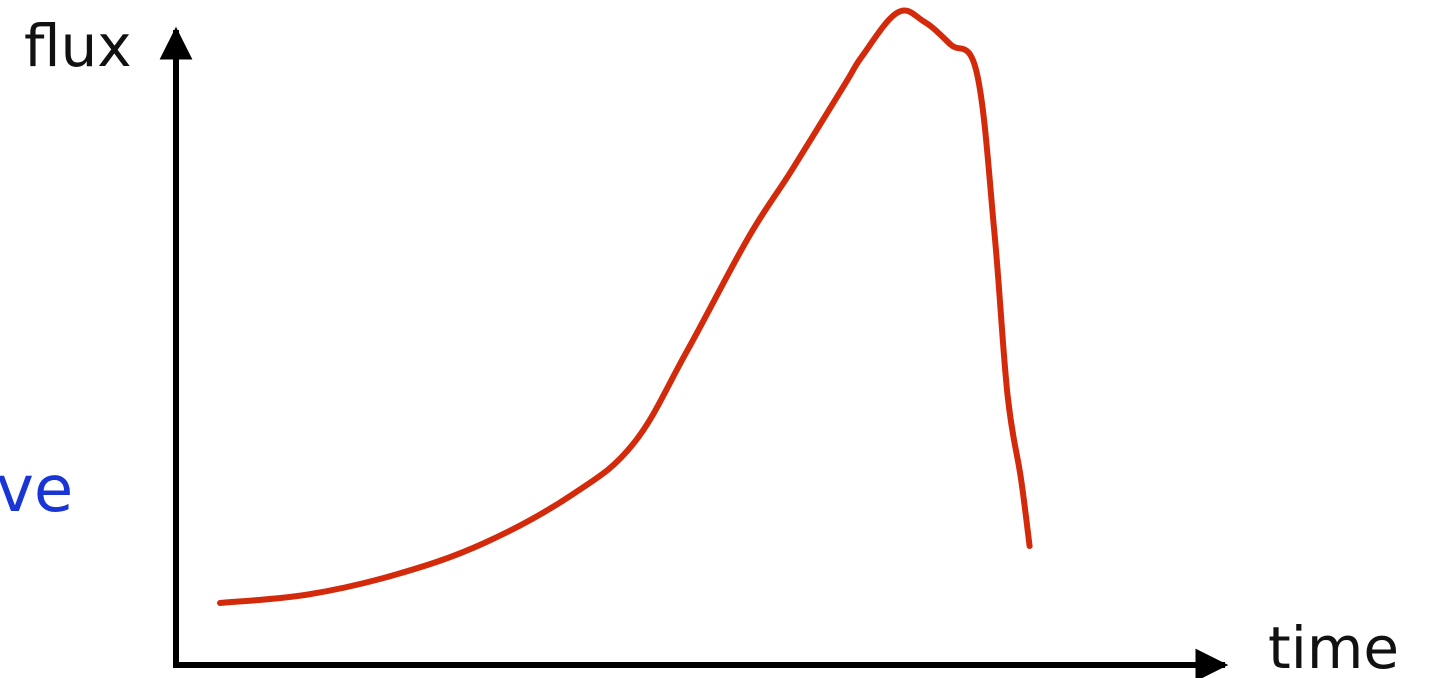 The width and height of the screenshot is (1431, 678). What do you see at coordinates (78, 46) in the screenshot?
I see `y-axis-label: flux` at bounding box center [78, 46].